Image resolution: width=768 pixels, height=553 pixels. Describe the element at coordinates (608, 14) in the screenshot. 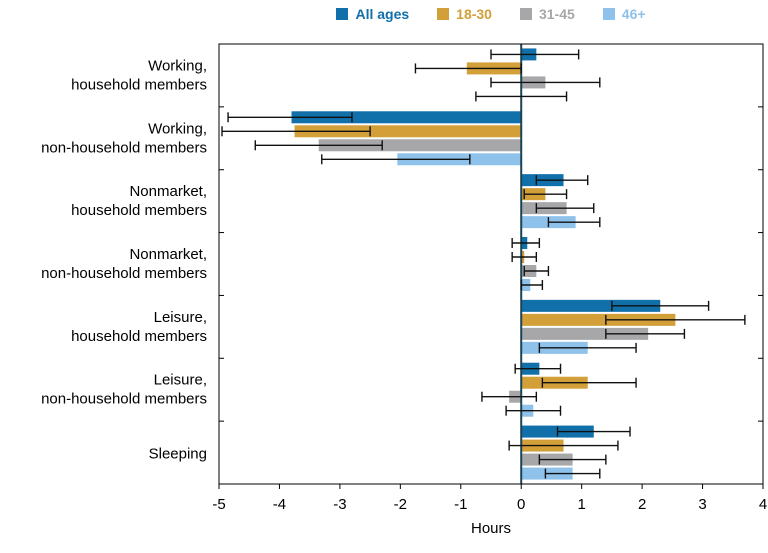

I see `legend-swatch-46plus` at that location.